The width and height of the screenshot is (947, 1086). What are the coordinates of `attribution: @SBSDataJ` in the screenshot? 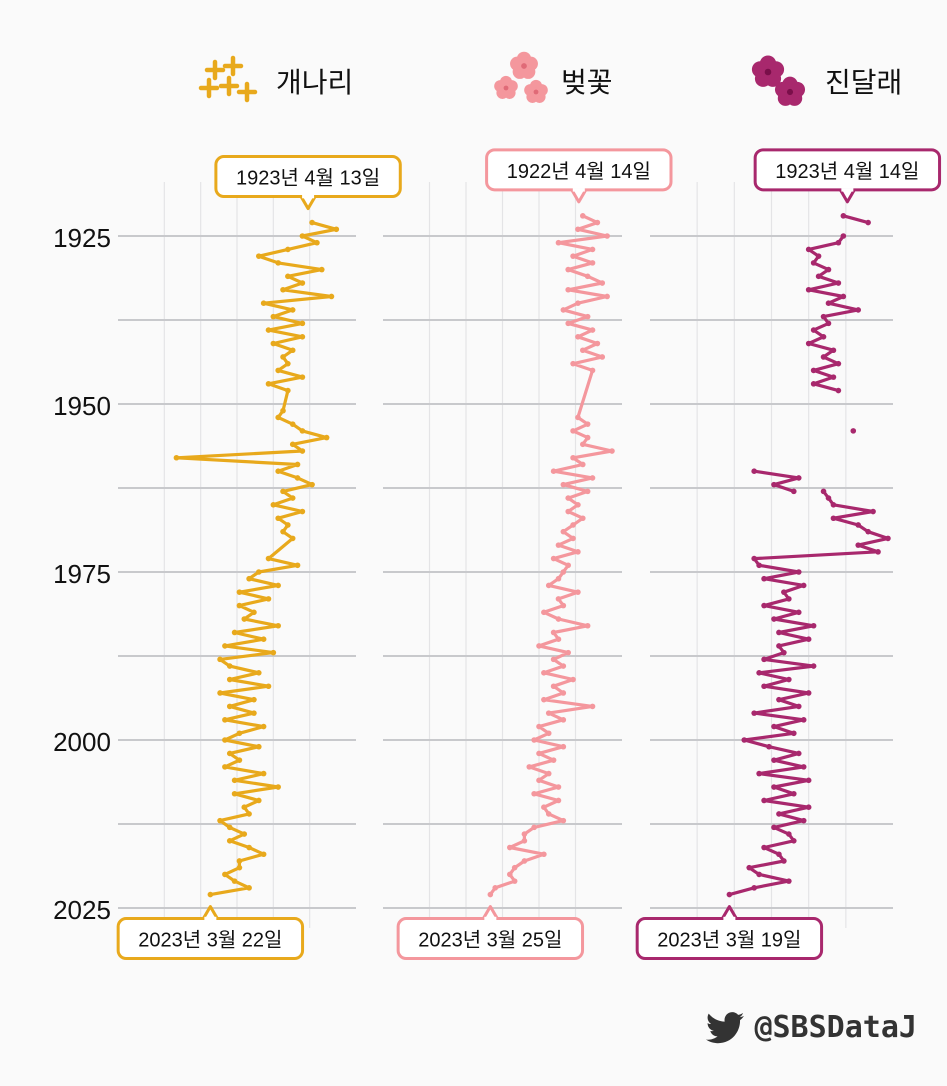 It's located at (811, 1027).